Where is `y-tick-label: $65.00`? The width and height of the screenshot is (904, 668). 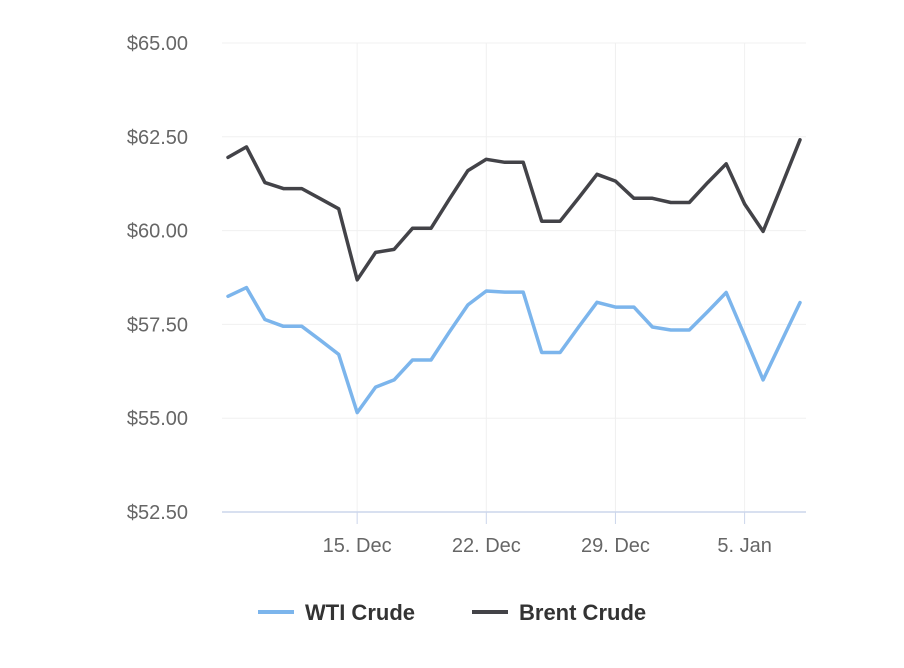
y-tick-label: $65.00 is located at coordinates (157, 44).